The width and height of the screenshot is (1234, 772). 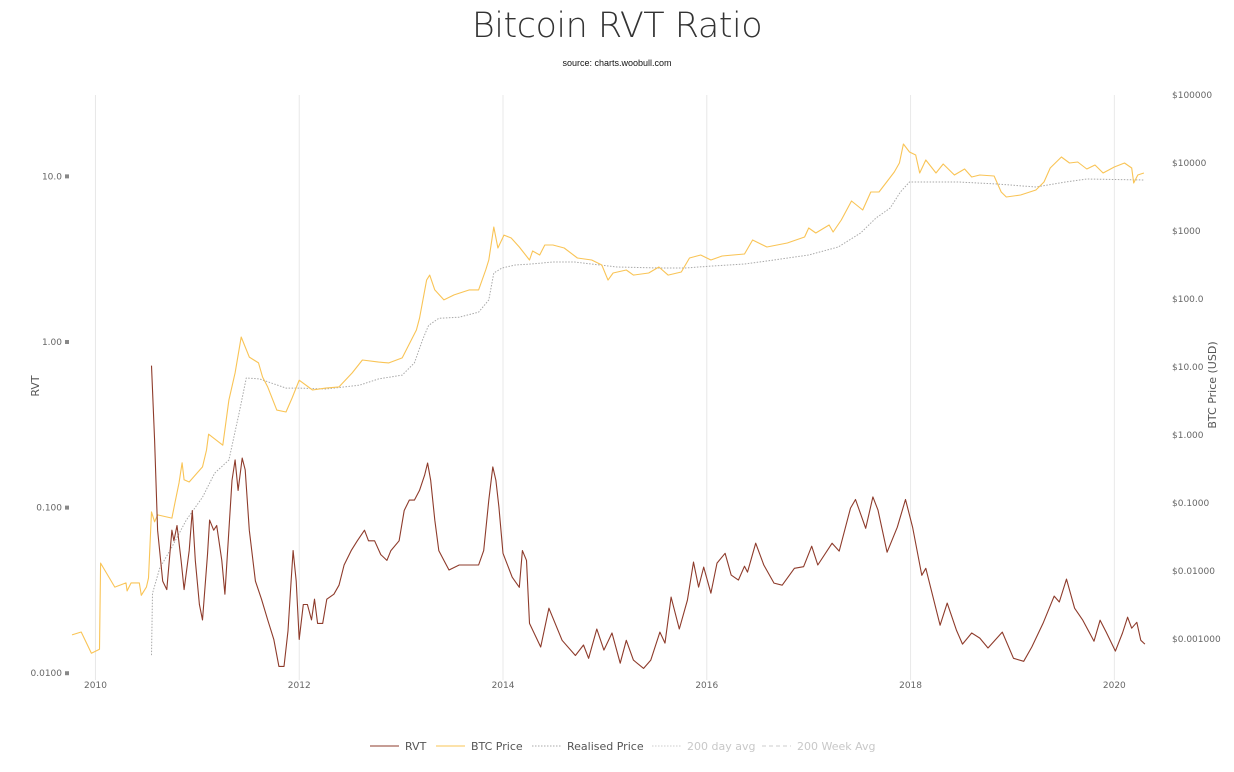 I want to click on legend-label: Realised Price, so click(x=605, y=746).